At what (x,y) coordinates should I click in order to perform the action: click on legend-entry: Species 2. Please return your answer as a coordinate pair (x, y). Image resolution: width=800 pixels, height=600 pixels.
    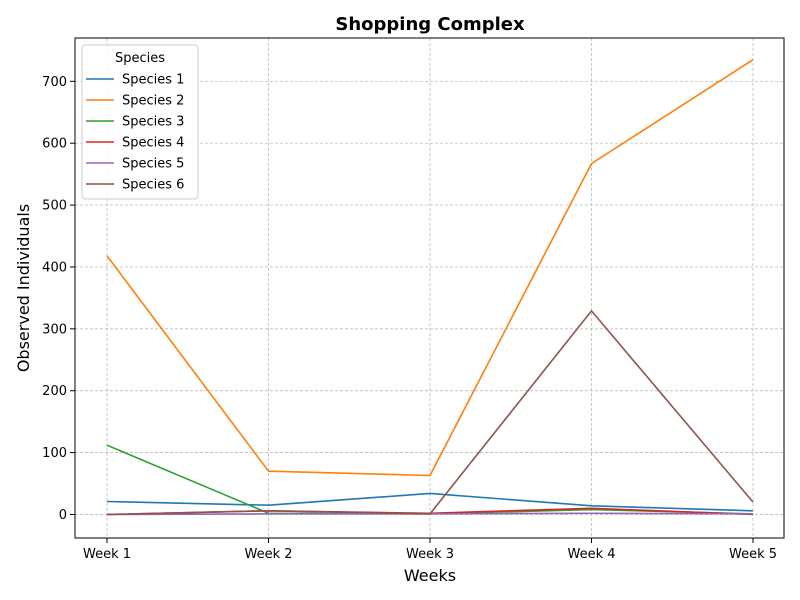
    Looking at the image, I should click on (153, 101).